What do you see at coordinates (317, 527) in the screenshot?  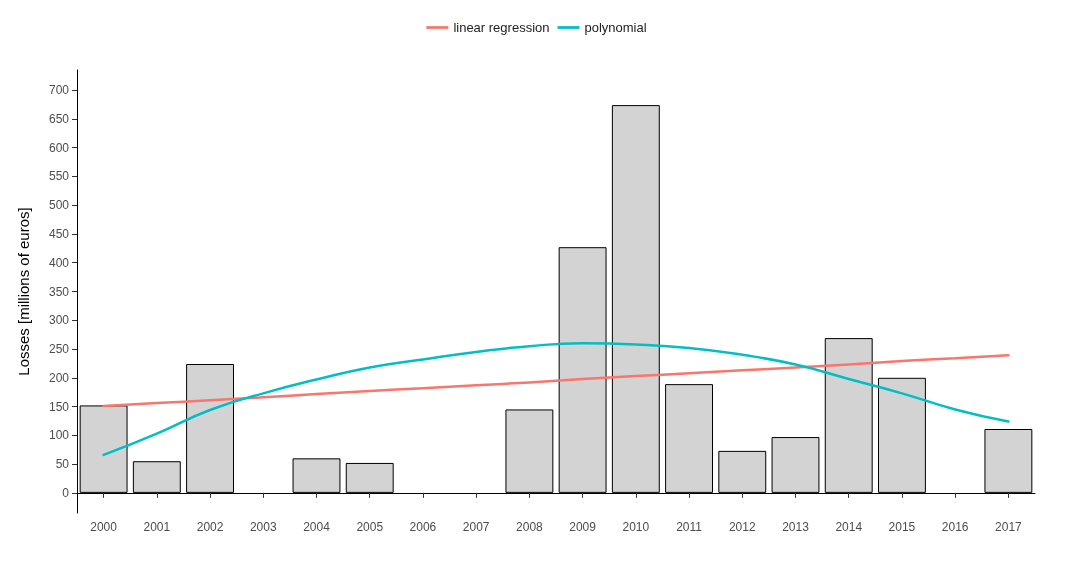 I see `x-tick-label: 2004` at bounding box center [317, 527].